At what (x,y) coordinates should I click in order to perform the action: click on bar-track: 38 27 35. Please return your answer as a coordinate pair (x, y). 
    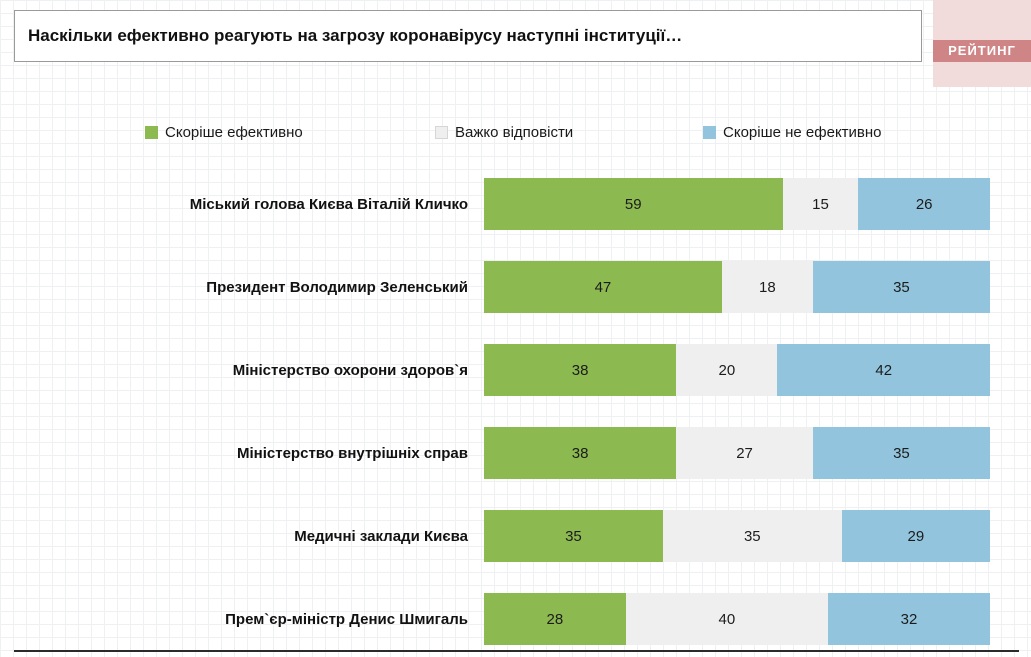
    Looking at the image, I should click on (737, 453).